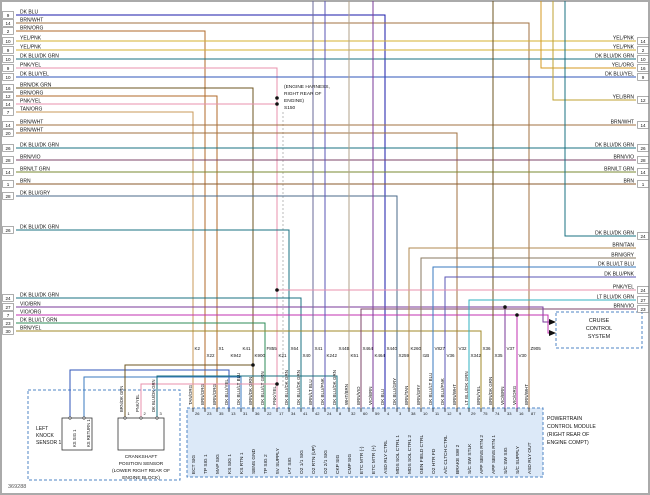  Describe the element at coordinates (247, 396) in the screenshot. I see `wire-ckp-sig` at that location.